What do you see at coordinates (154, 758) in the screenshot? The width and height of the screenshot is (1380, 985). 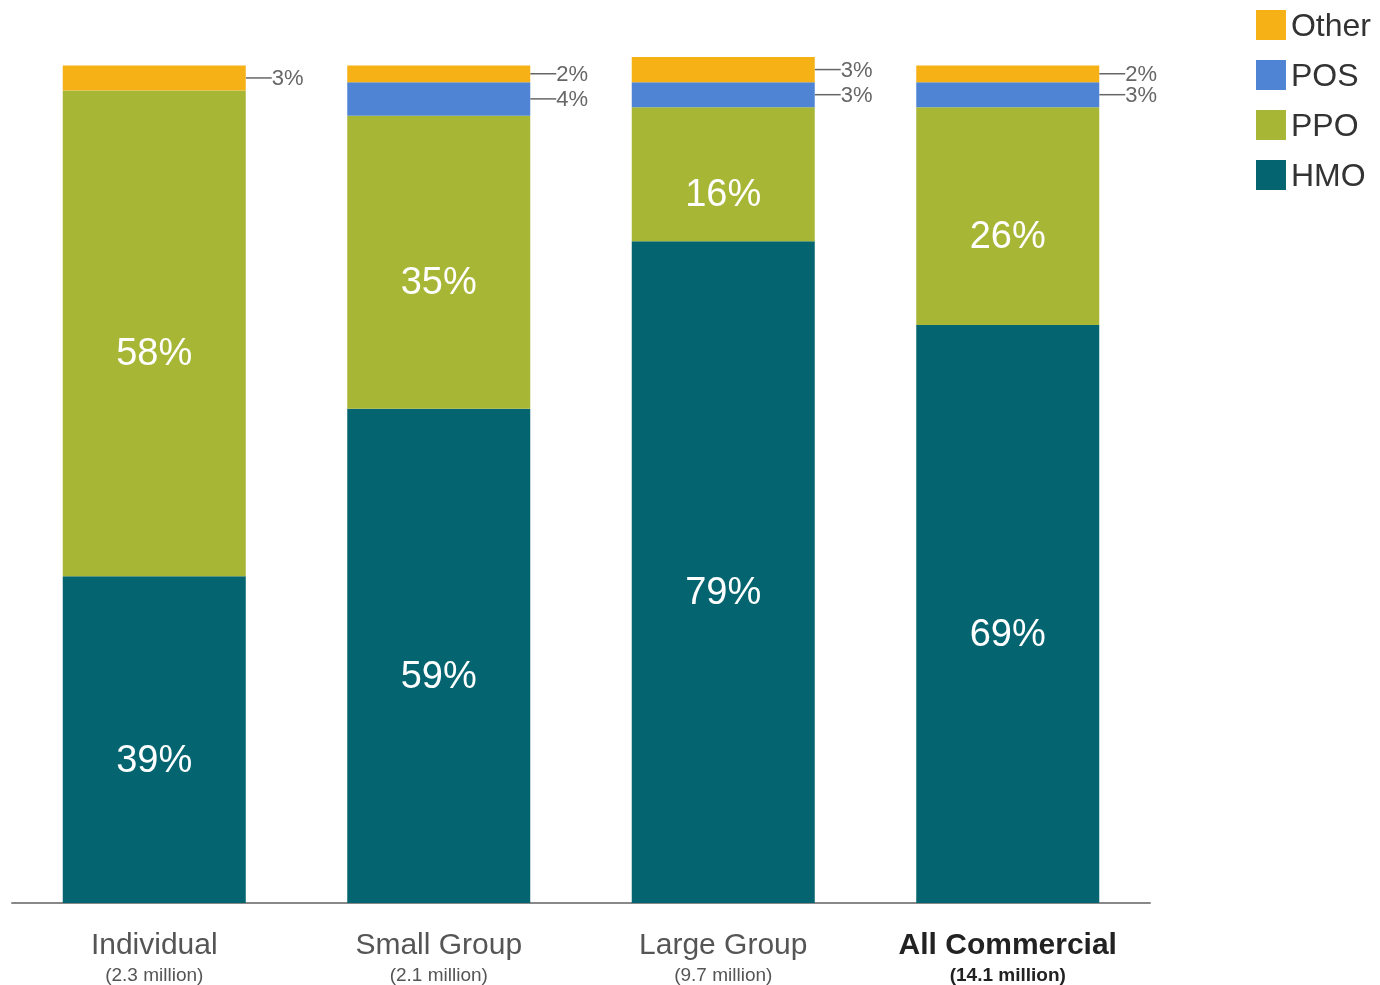 I see `data-label: 39%` at bounding box center [154, 758].